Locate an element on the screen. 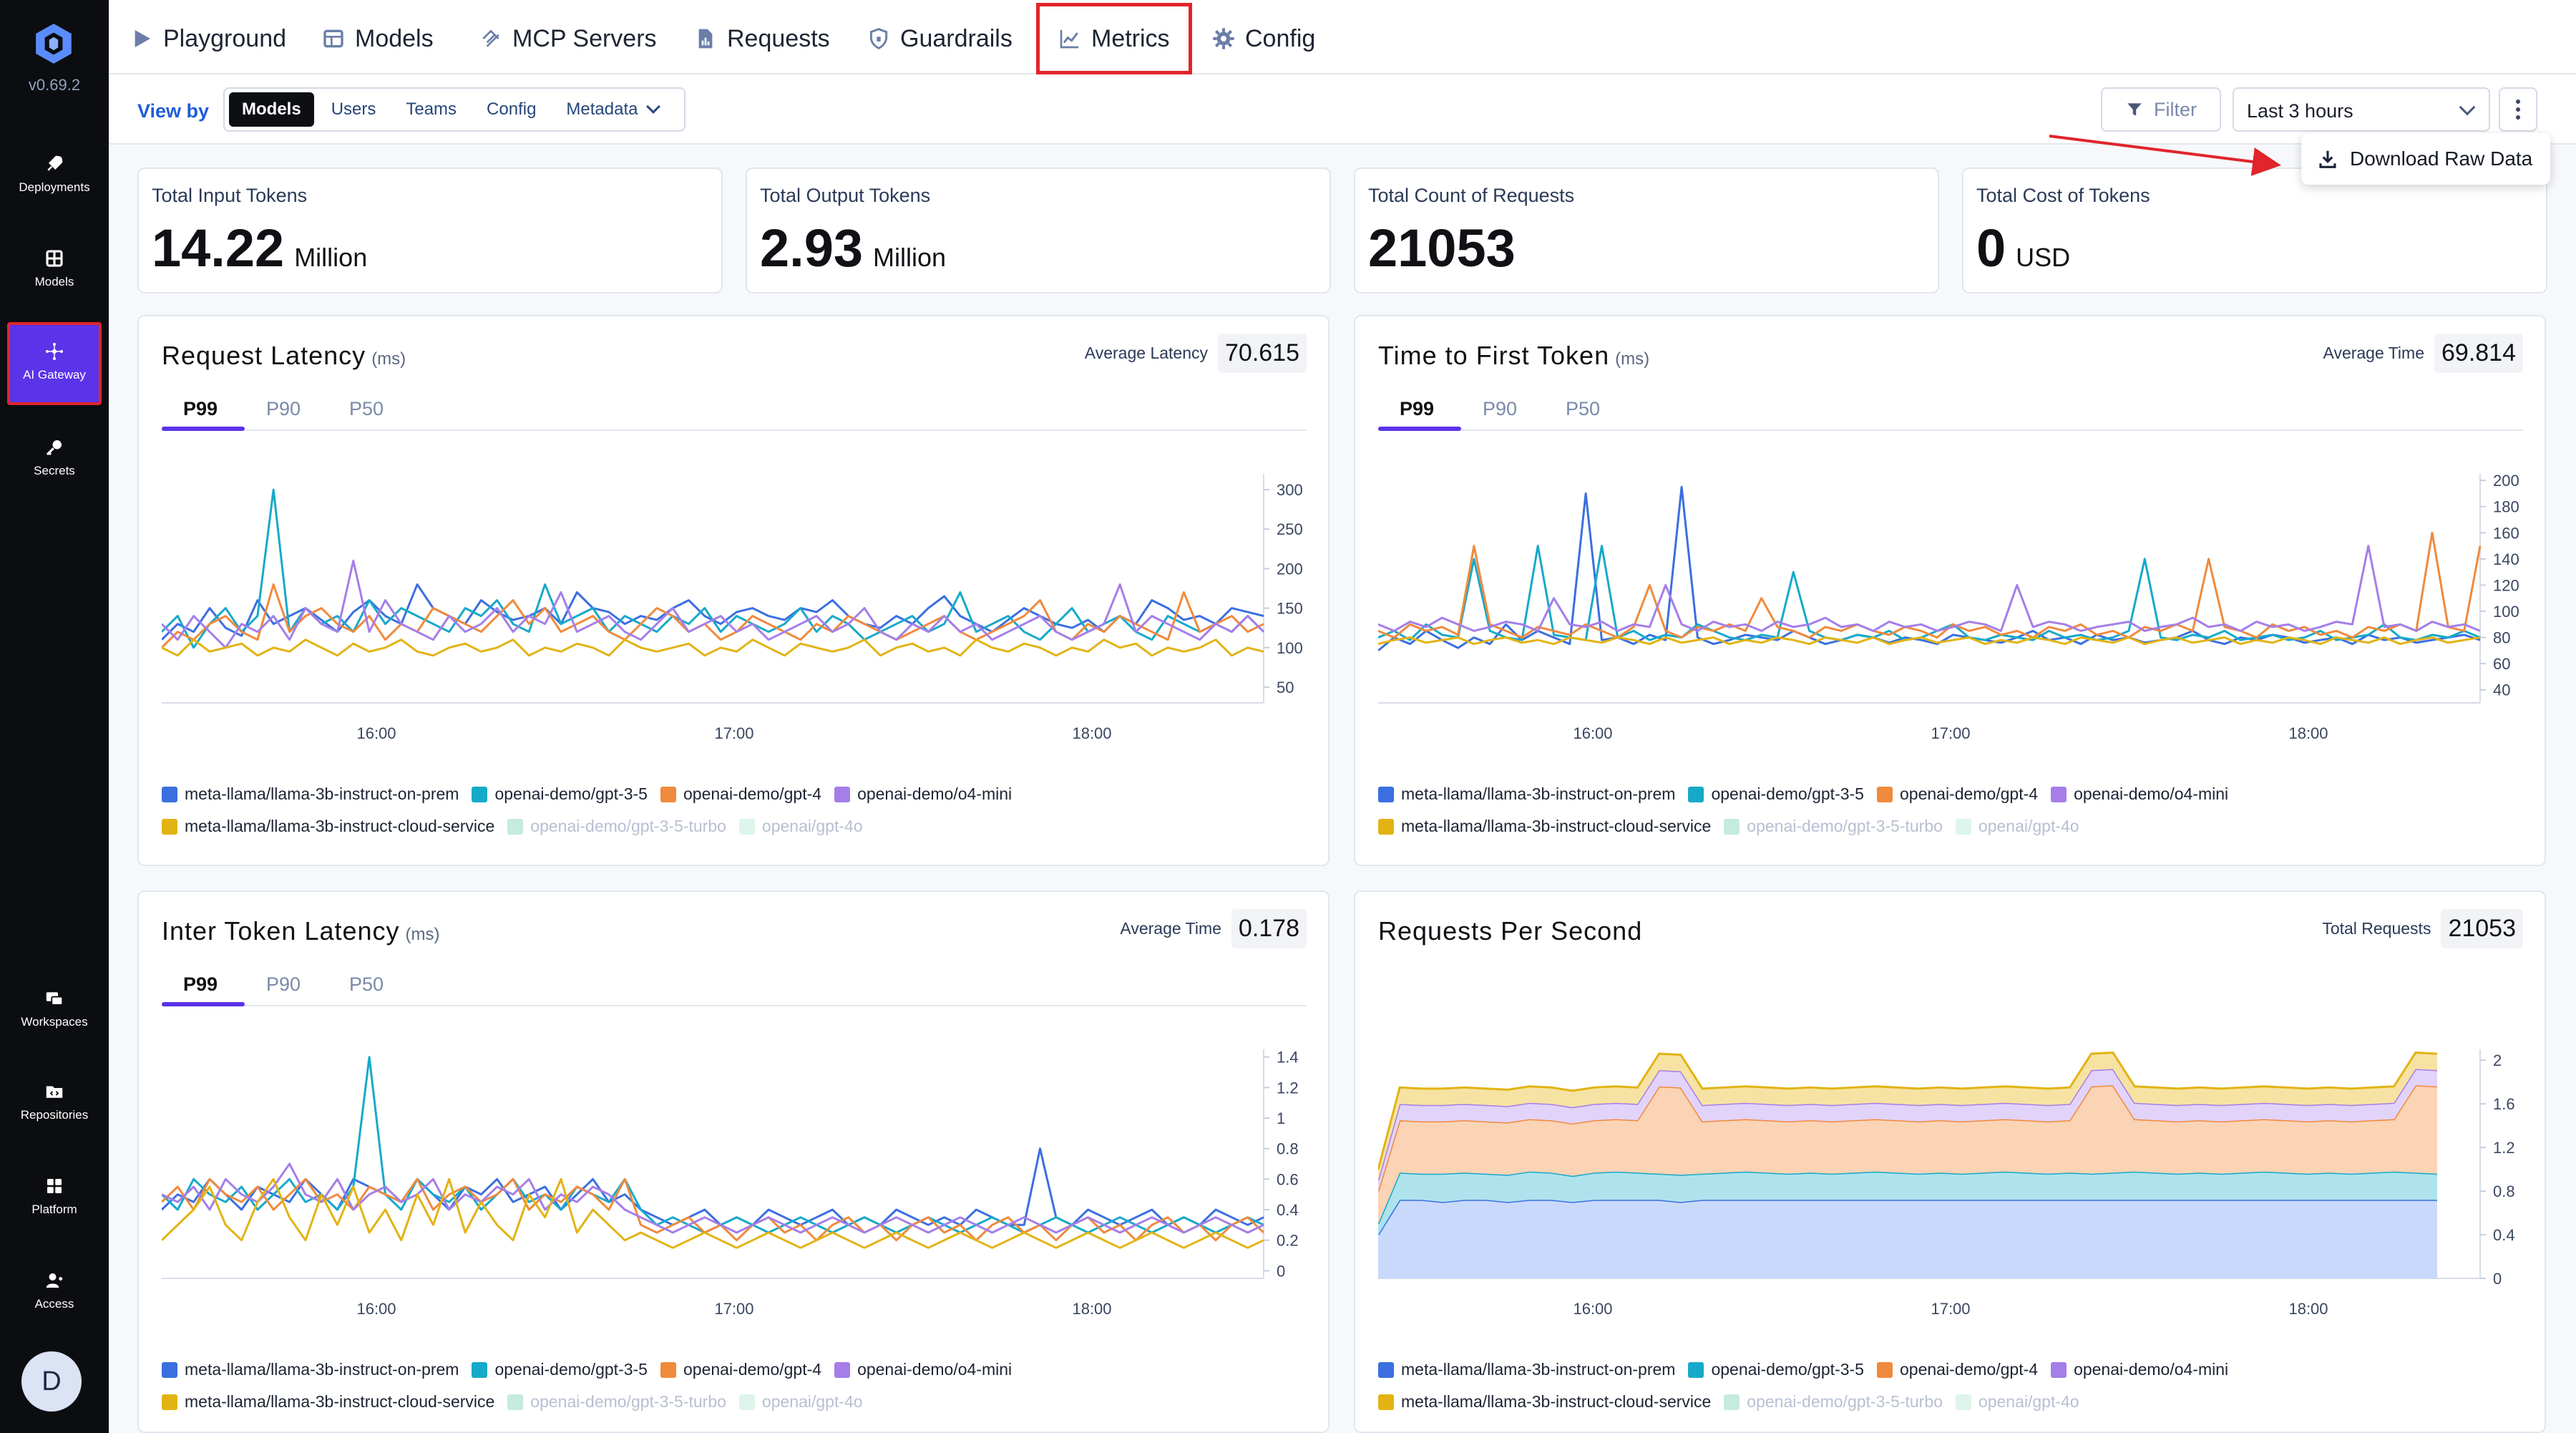 The image size is (2576, 1433). sidebar-item-models: Models is located at coordinates (54, 268).